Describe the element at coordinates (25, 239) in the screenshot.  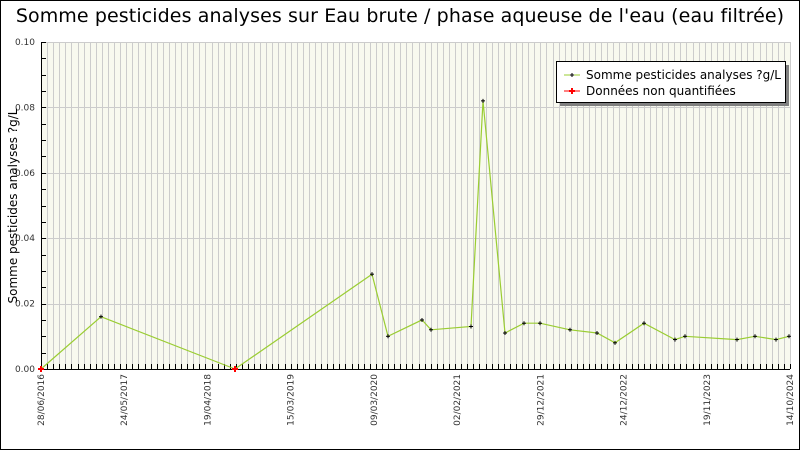
I see `y-tick-label: 0.04` at that location.